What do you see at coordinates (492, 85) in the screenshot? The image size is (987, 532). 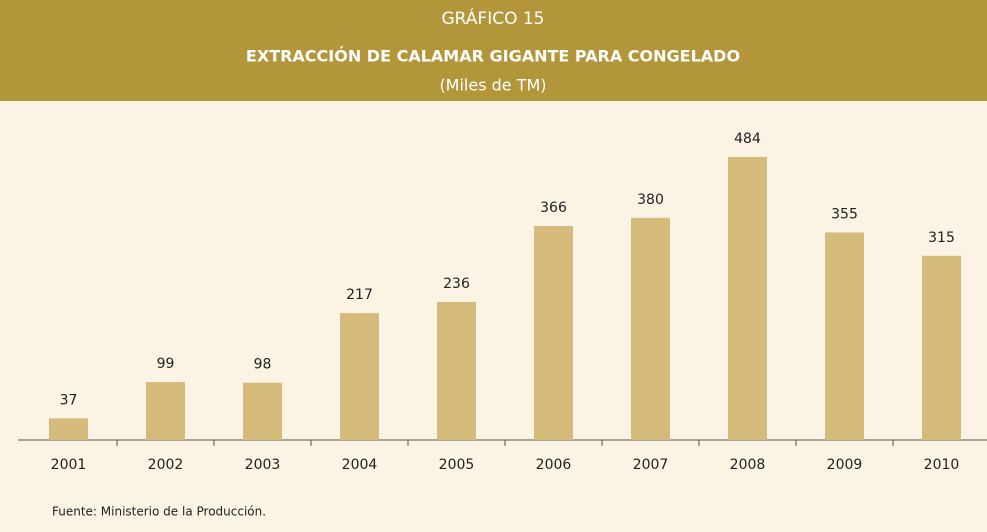 I see `chart-subtitle: (Miles de TM)` at bounding box center [492, 85].